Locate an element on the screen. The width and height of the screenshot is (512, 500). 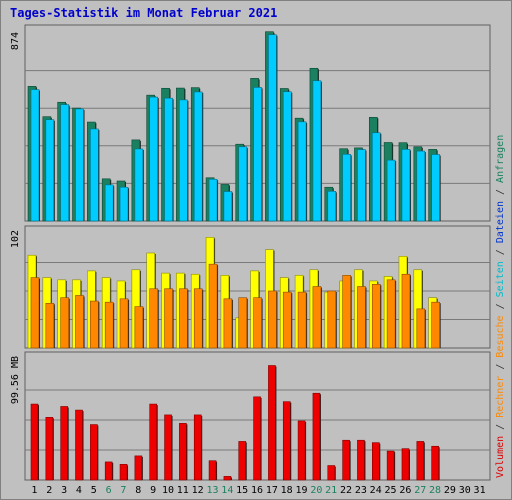
panel-3-ymax-label: 99.56 MB is located at coordinates (15, 380).